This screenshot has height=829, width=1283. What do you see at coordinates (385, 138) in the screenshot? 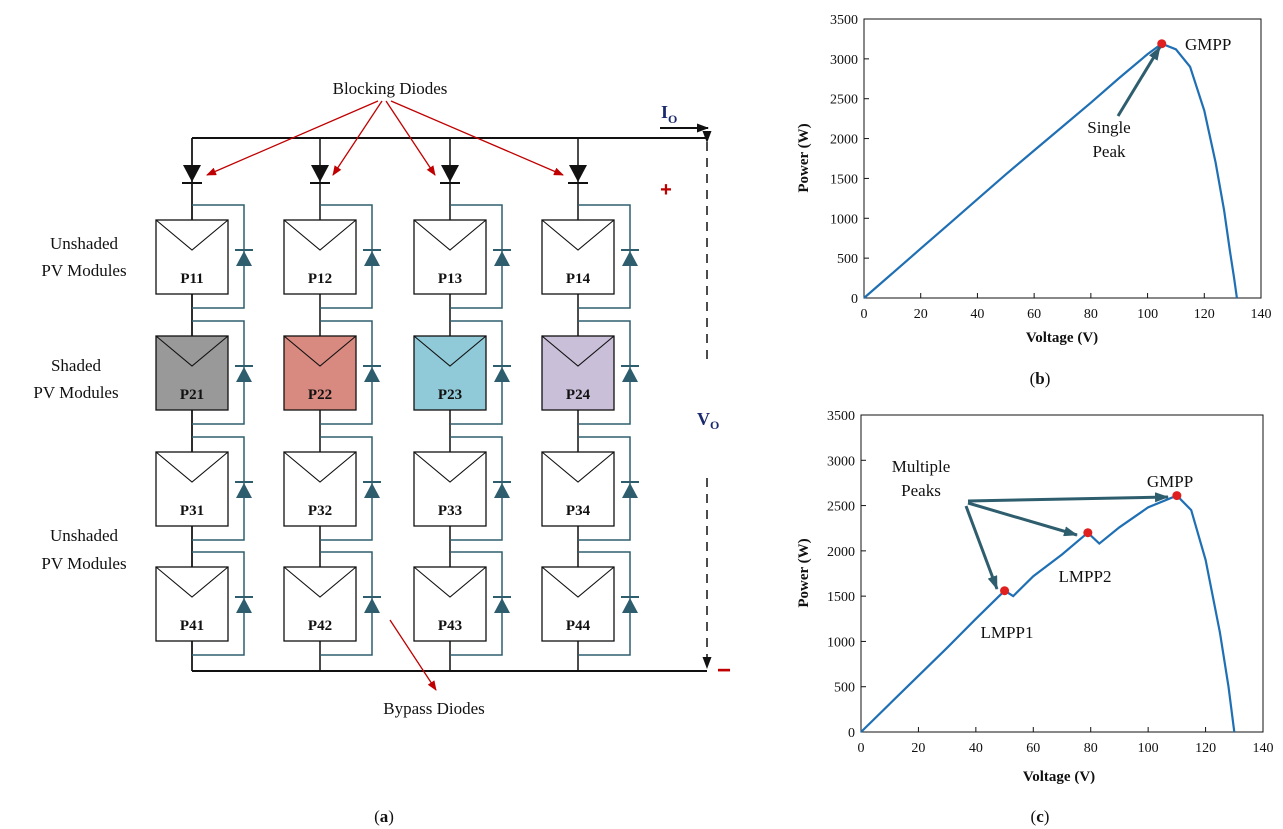
I see `blocking-diode-arrows` at bounding box center [385, 138].